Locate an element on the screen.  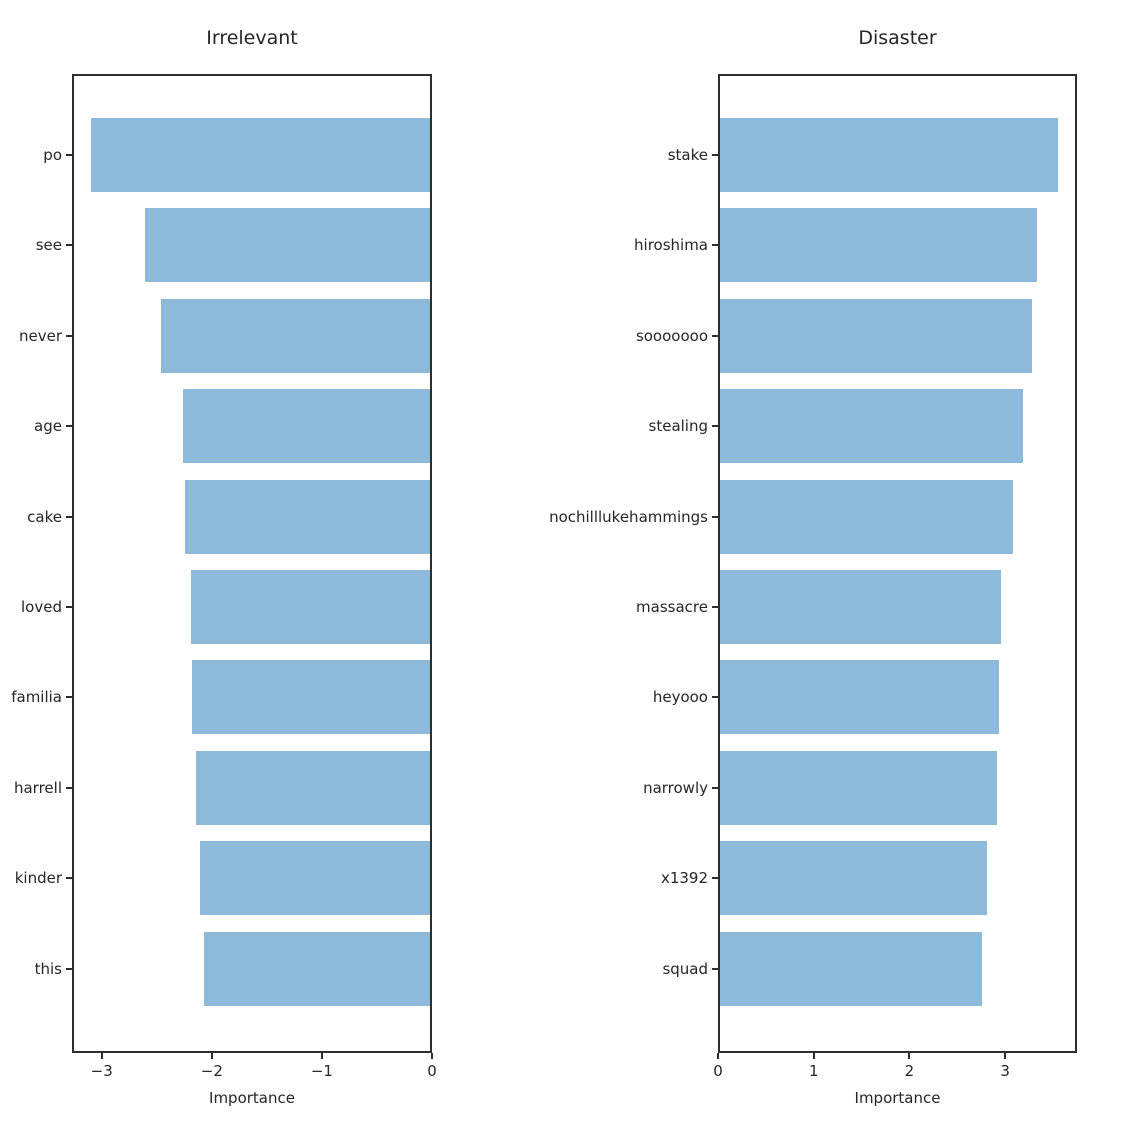
chart-title-irrelevant: Irrelevant is located at coordinates (252, 38).